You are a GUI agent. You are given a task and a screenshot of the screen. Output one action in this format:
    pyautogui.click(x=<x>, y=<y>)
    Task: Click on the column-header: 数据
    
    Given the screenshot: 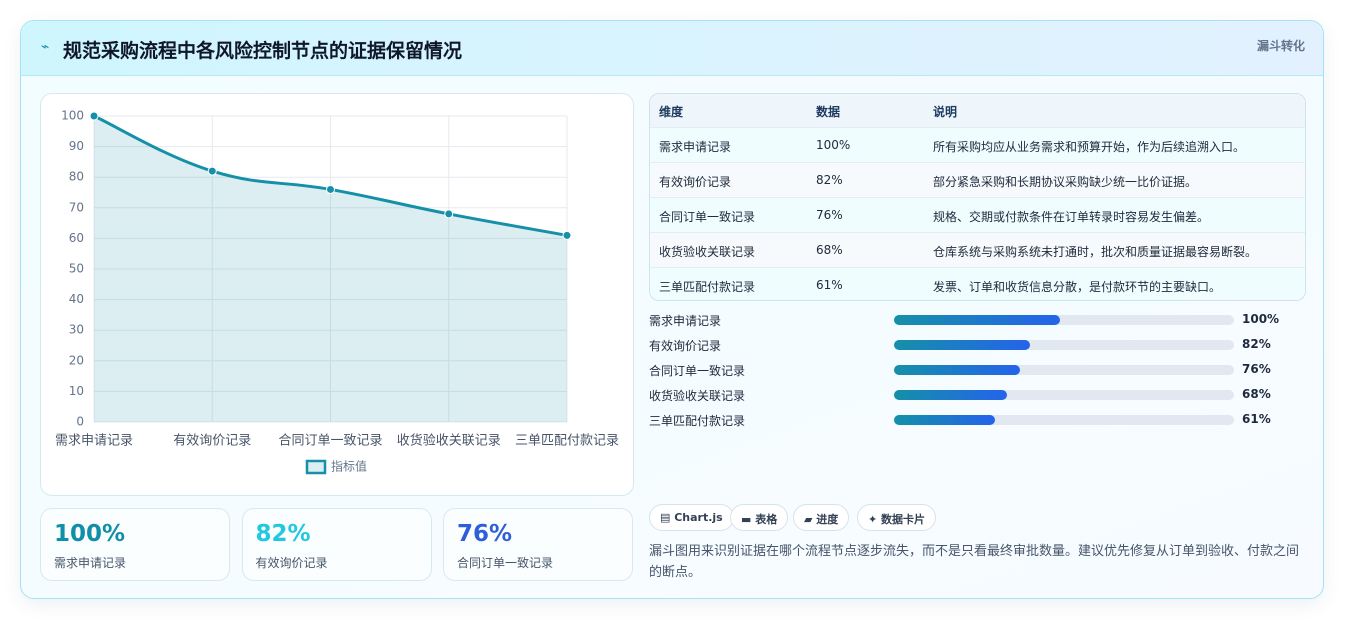 What is the action you would take?
    pyautogui.click(x=828, y=112)
    